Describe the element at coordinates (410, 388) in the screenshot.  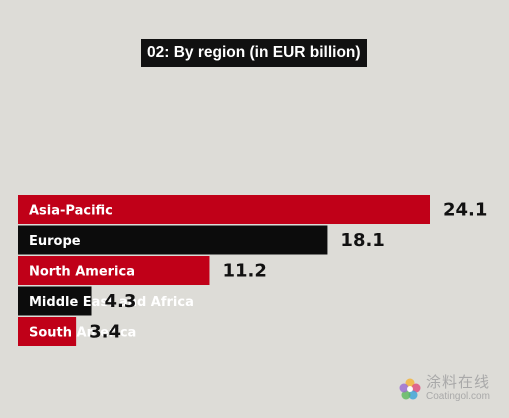
I see `flower-logo-icon` at that location.